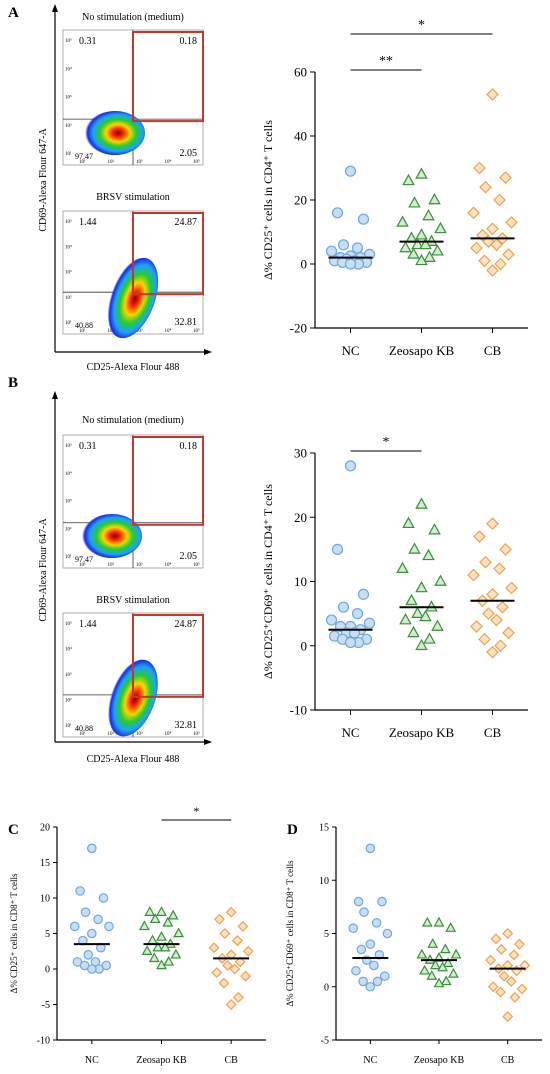 The height and width of the screenshot is (1074, 550). Describe the element at coordinates (325, 1041) in the screenshot. I see `y-tick-label: -5` at that location.